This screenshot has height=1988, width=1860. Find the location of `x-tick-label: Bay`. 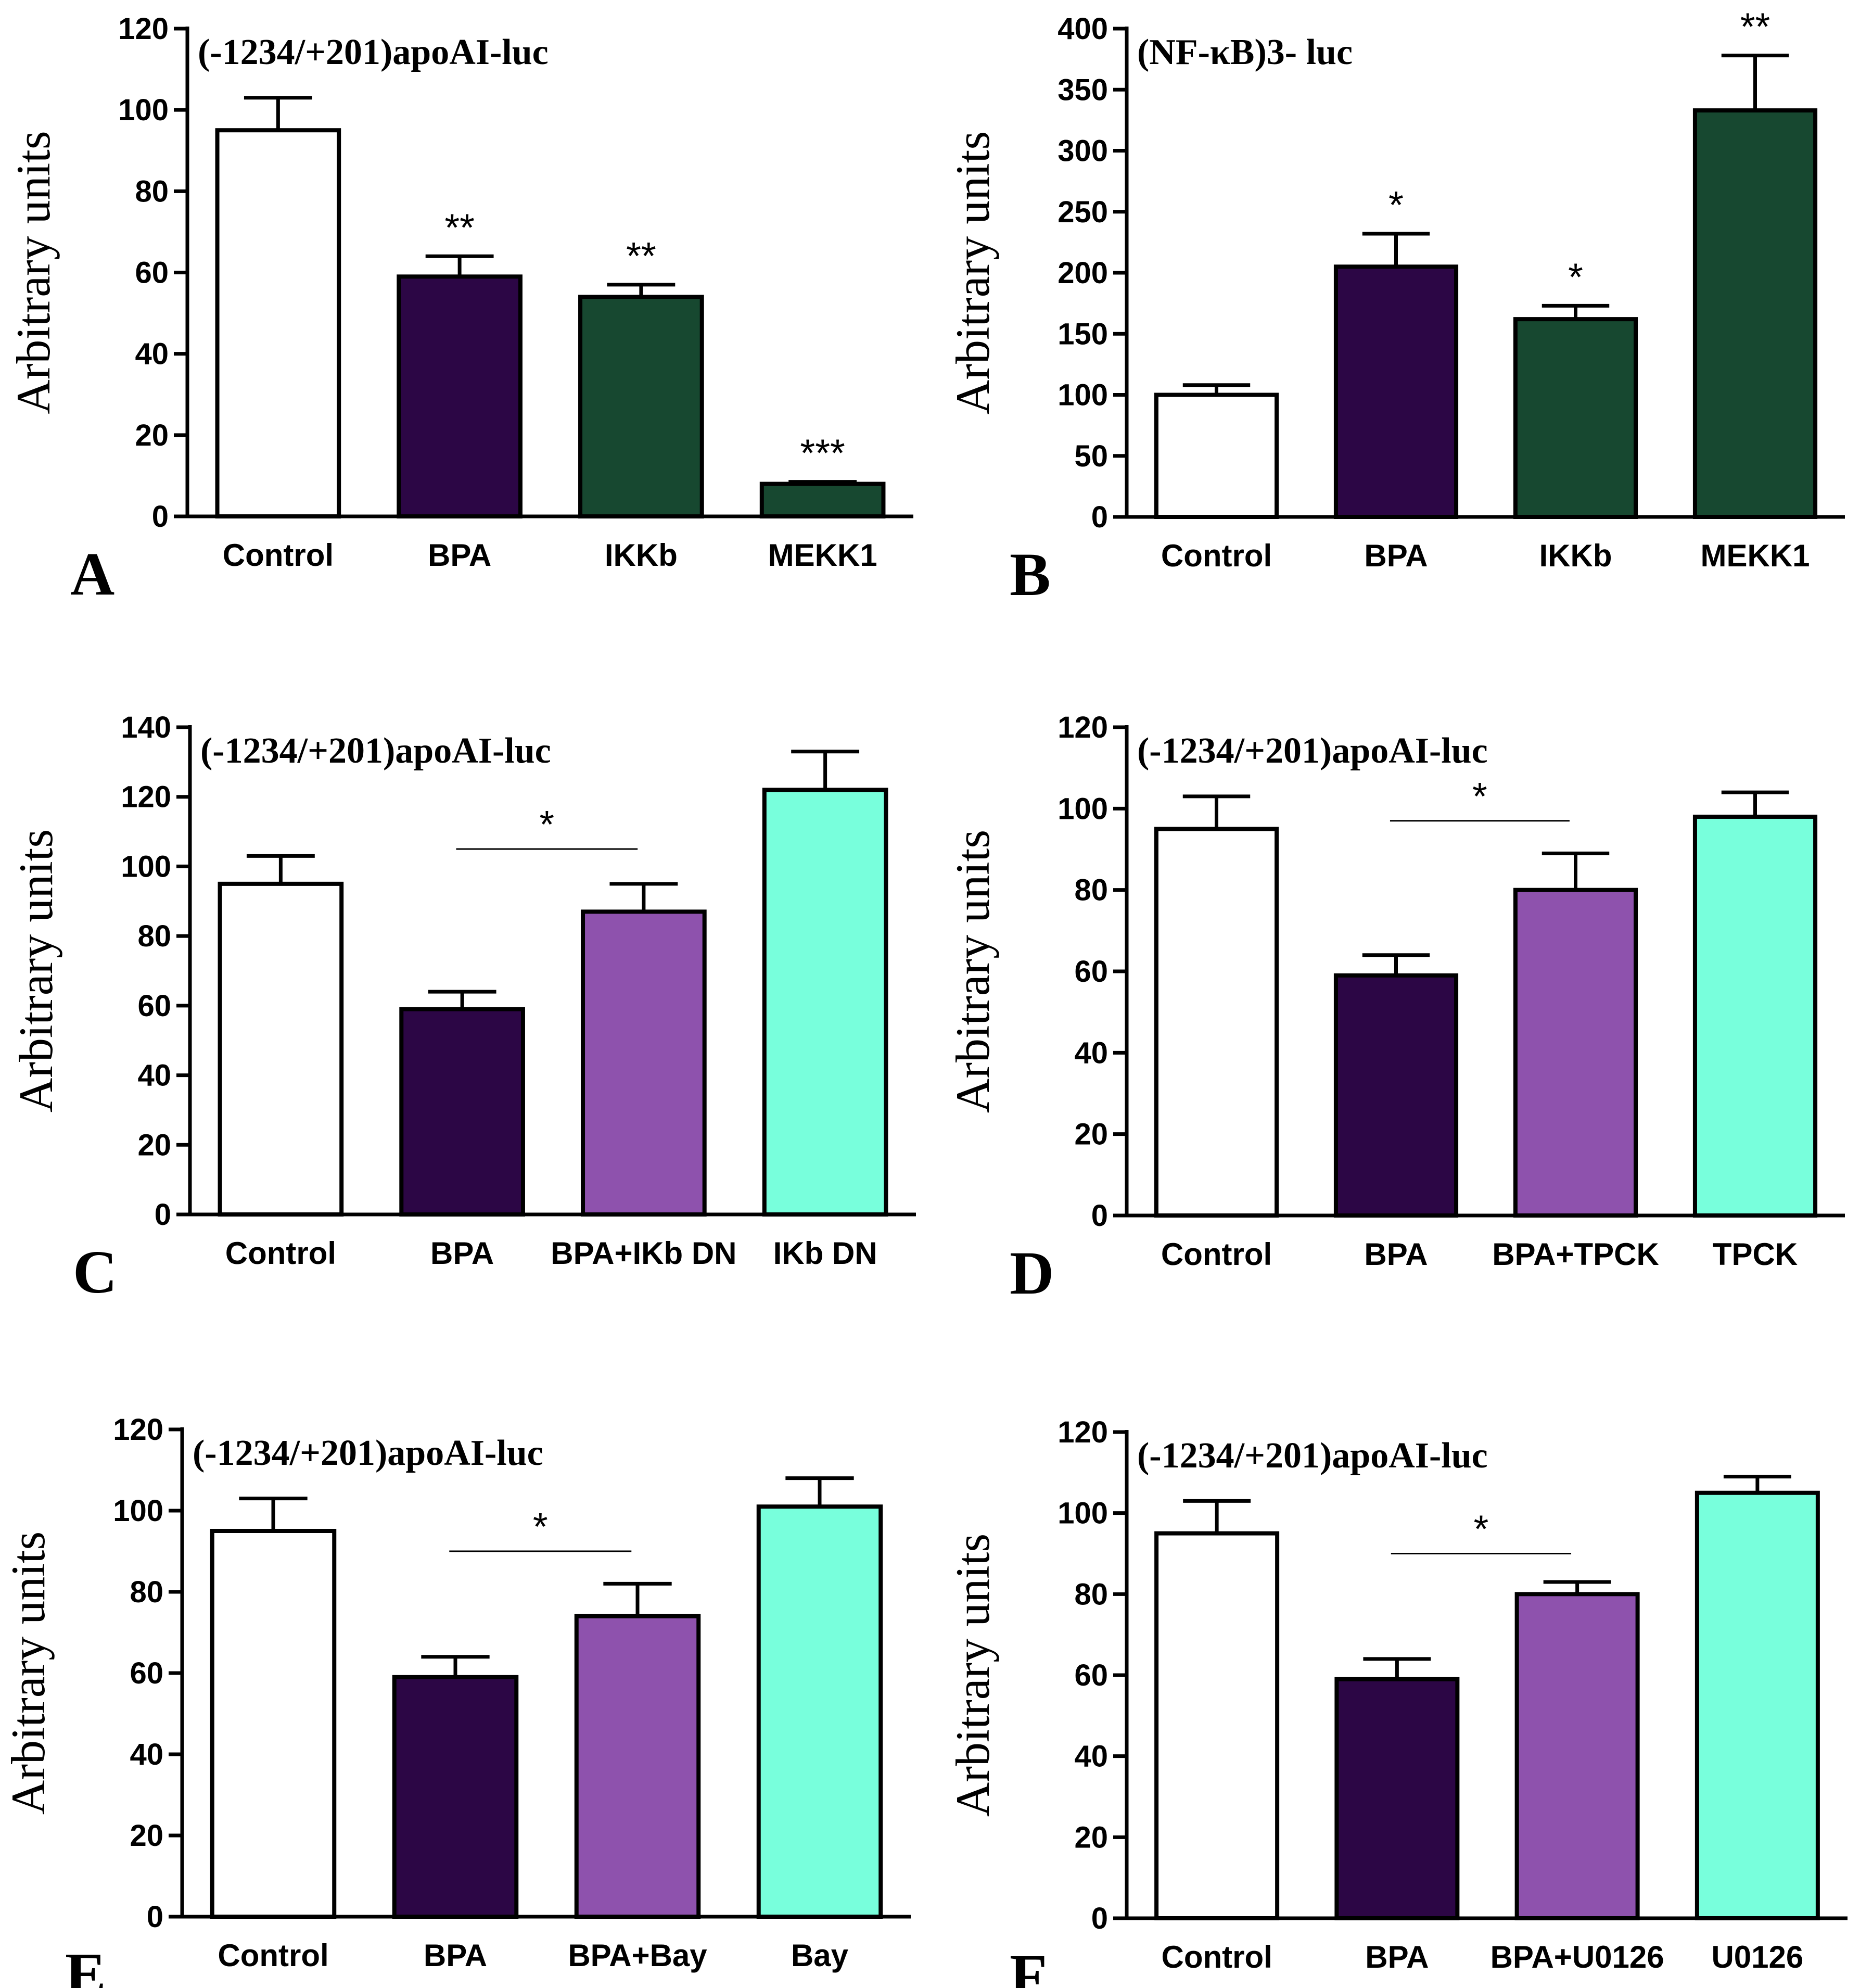

x-tick-label: Bay is located at coordinates (820, 1955).